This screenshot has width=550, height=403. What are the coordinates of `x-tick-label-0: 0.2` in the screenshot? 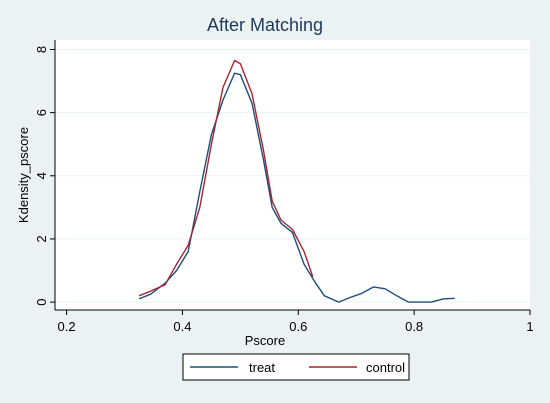 It's located at (67, 326).